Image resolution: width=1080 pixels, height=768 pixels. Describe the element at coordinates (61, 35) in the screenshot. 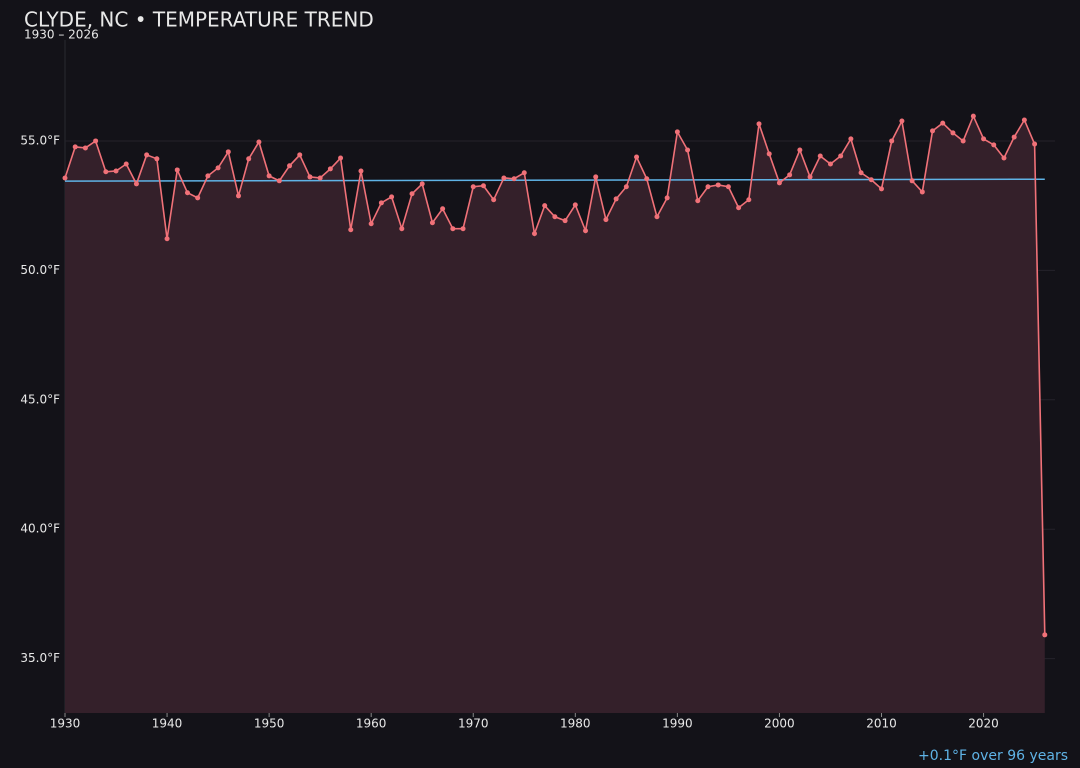

I see `chart-subtitle: 1930 – 2026` at that location.